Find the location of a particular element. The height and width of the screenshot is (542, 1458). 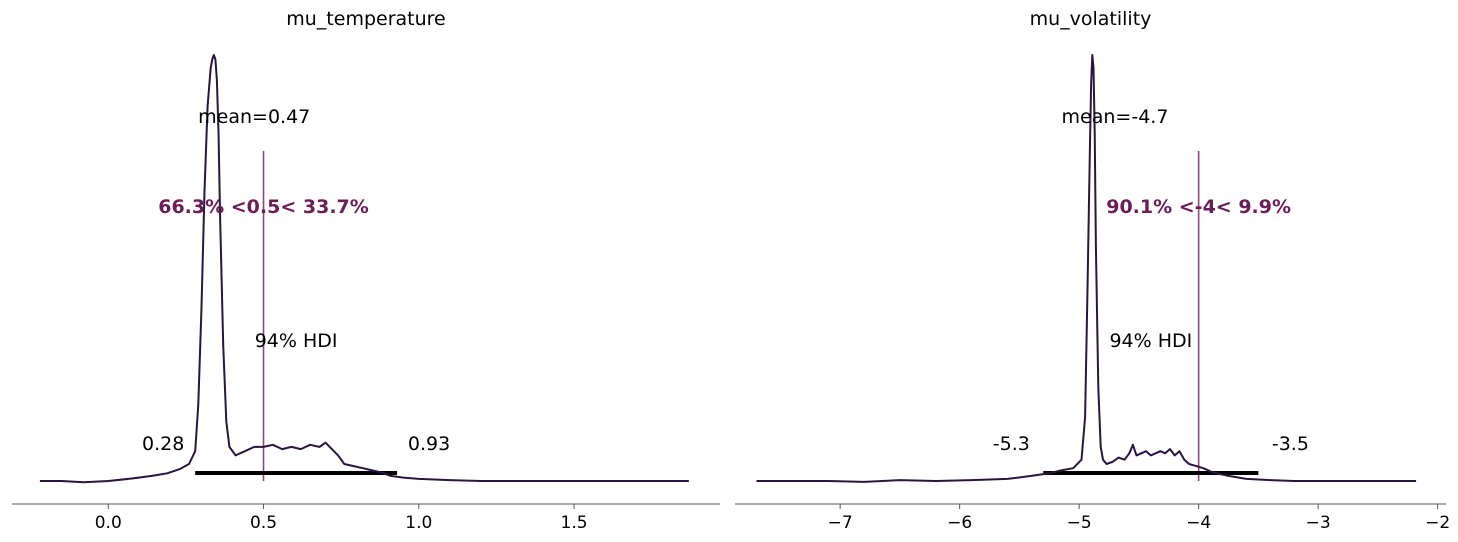

hdi-low-label: -5.3 is located at coordinates (1011, 444).